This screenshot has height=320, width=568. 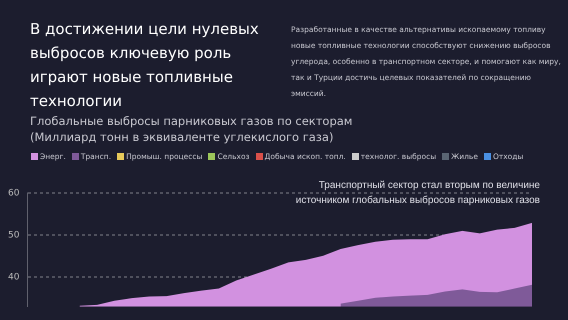 What do you see at coordinates (182, 137) in the screenshot?
I see `y-axis-title: (Миллиард тонн в эквиваленте углекислого газа)` at bounding box center [182, 137].